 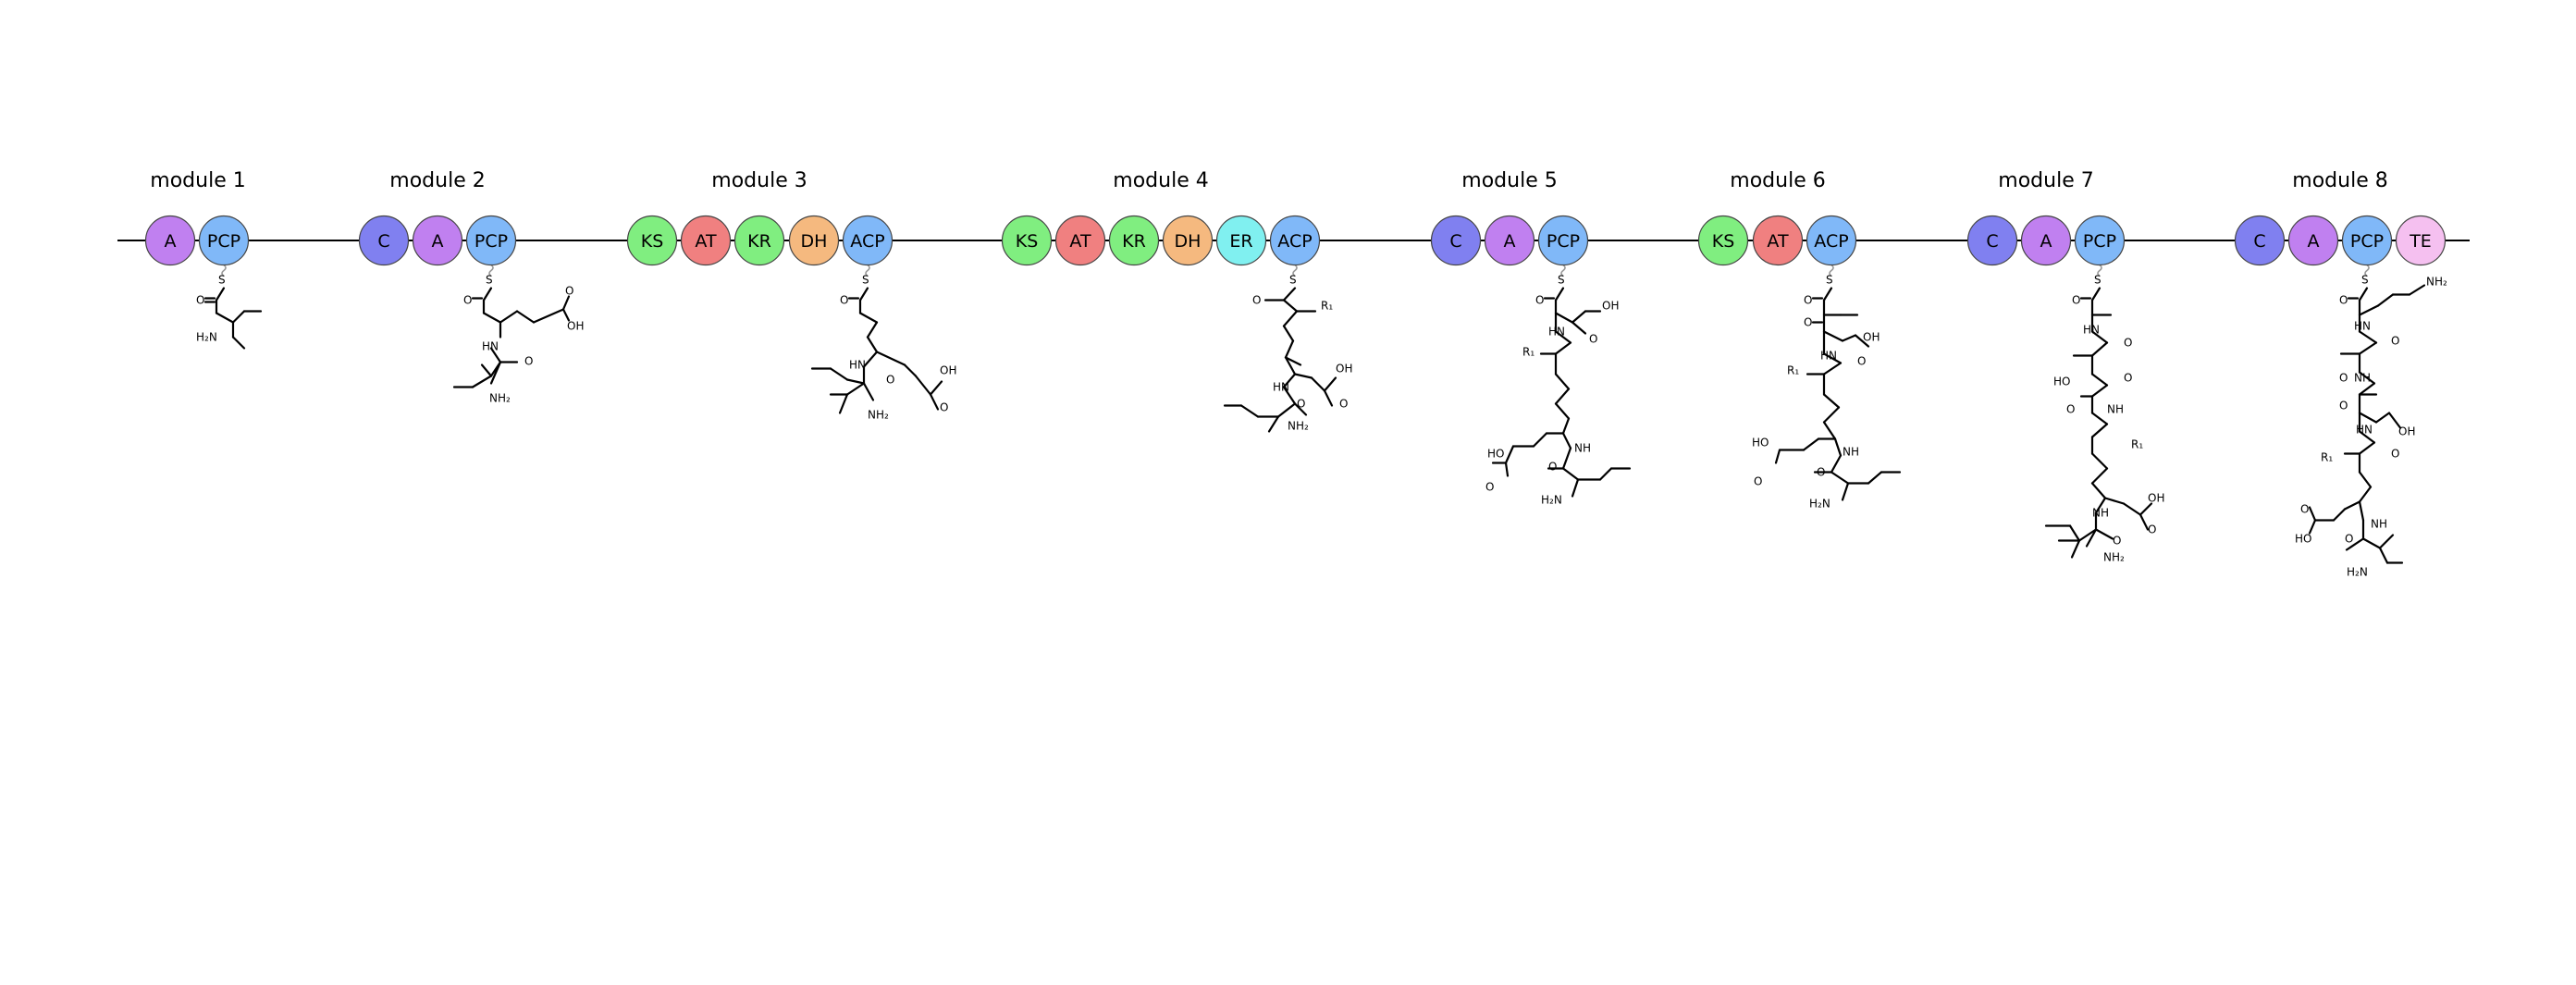 What do you see at coordinates (1829, 281) in the screenshot?
I see `atom-label: S` at bounding box center [1829, 281].